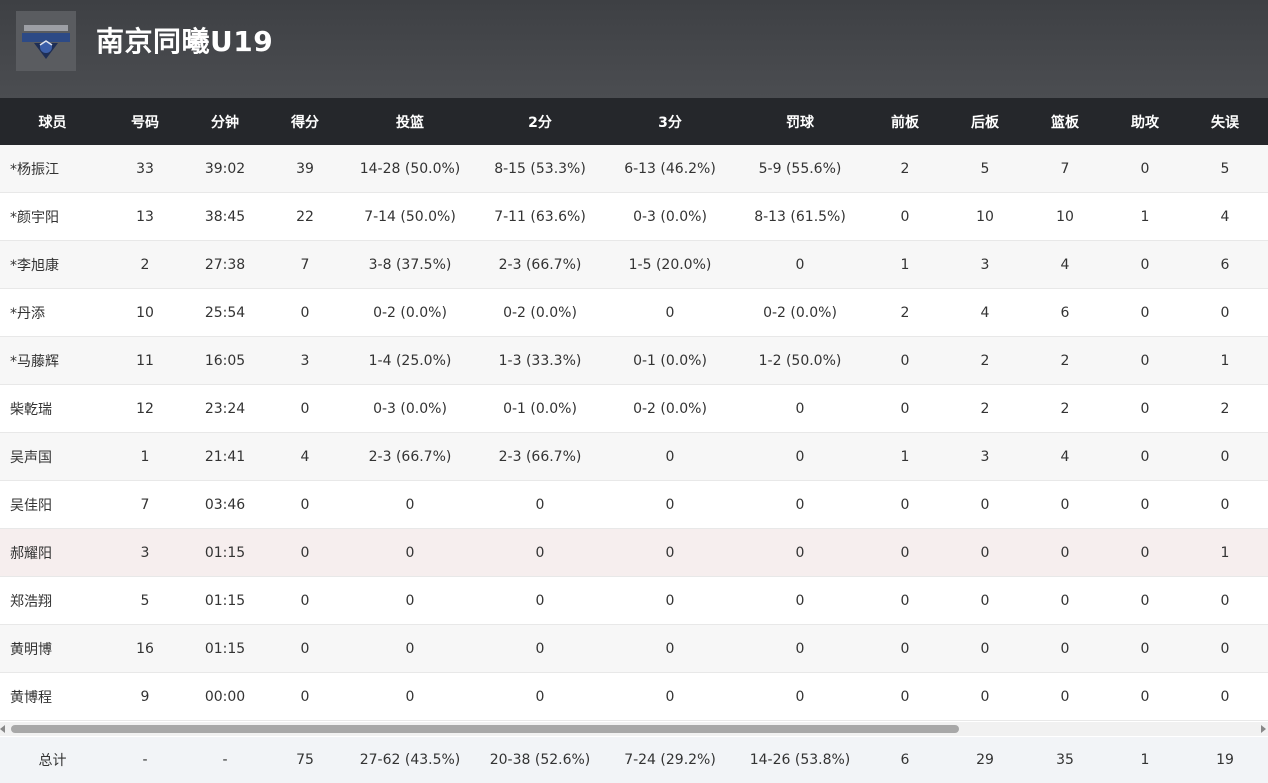 Image resolution: width=1268 pixels, height=783 pixels. What do you see at coordinates (634, 649) in the screenshot?
I see `table-row: 黄明博 16 01:15 0 0 0 0 0 0 0 0 0 0` at bounding box center [634, 649].